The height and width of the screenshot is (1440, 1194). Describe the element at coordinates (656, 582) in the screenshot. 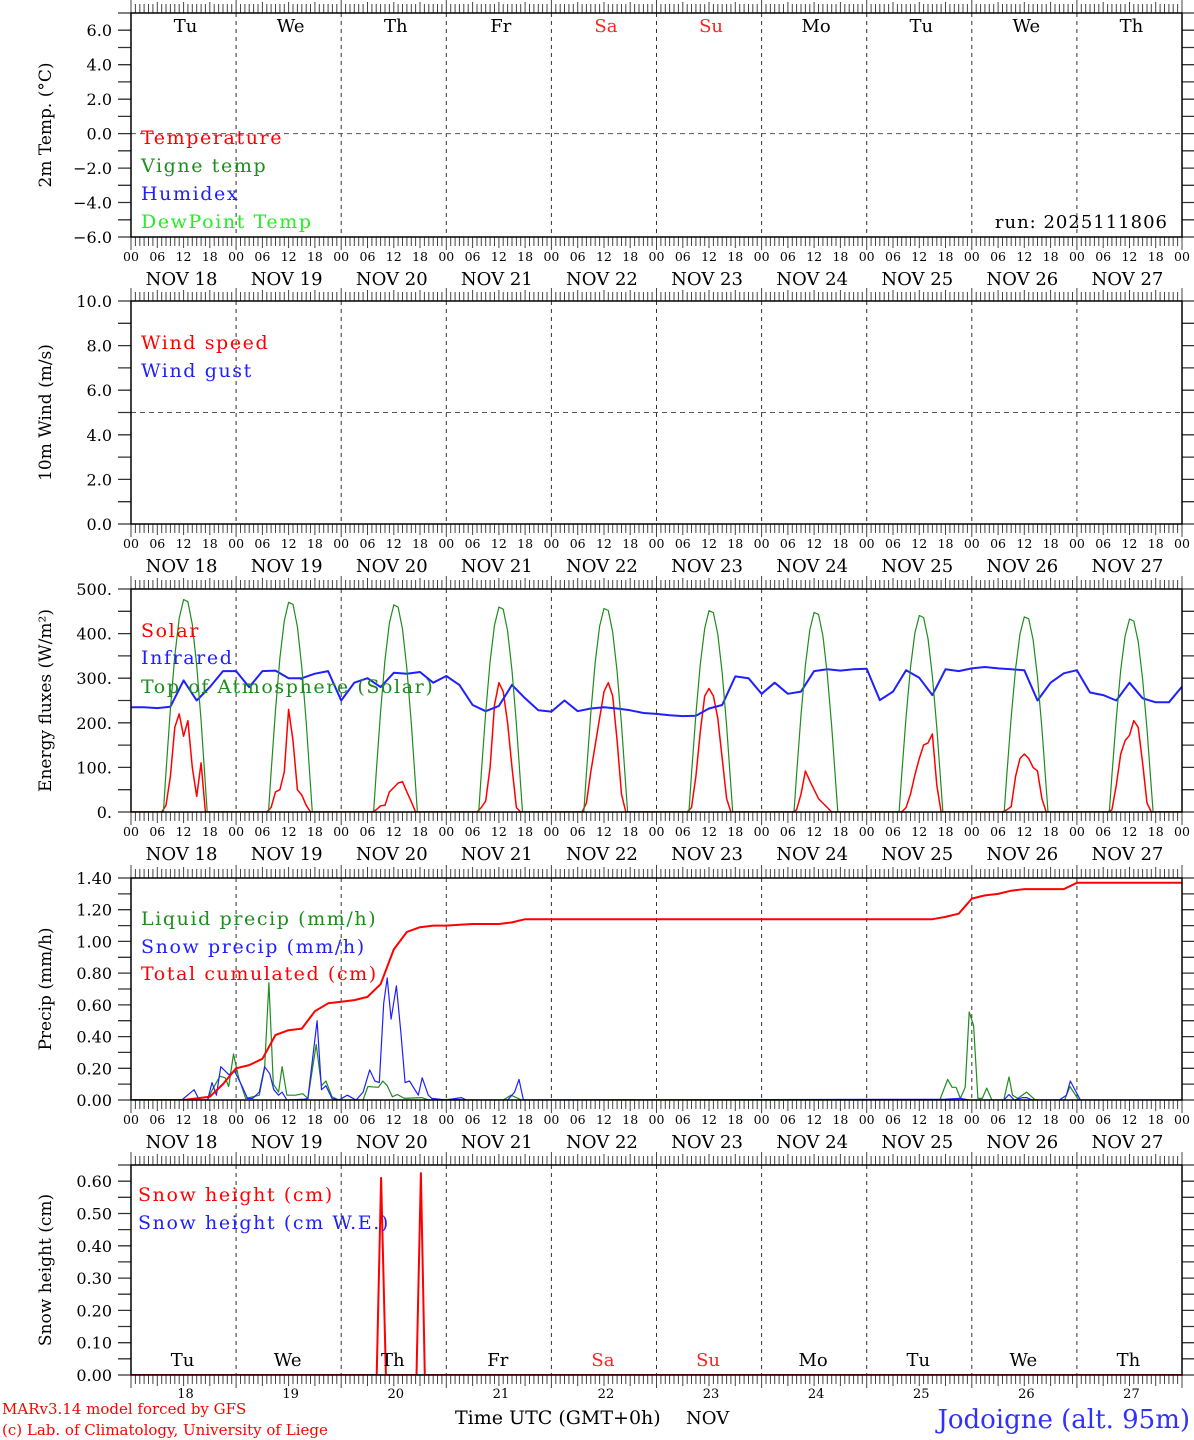

I see `x-hour-ticks-top` at that location.